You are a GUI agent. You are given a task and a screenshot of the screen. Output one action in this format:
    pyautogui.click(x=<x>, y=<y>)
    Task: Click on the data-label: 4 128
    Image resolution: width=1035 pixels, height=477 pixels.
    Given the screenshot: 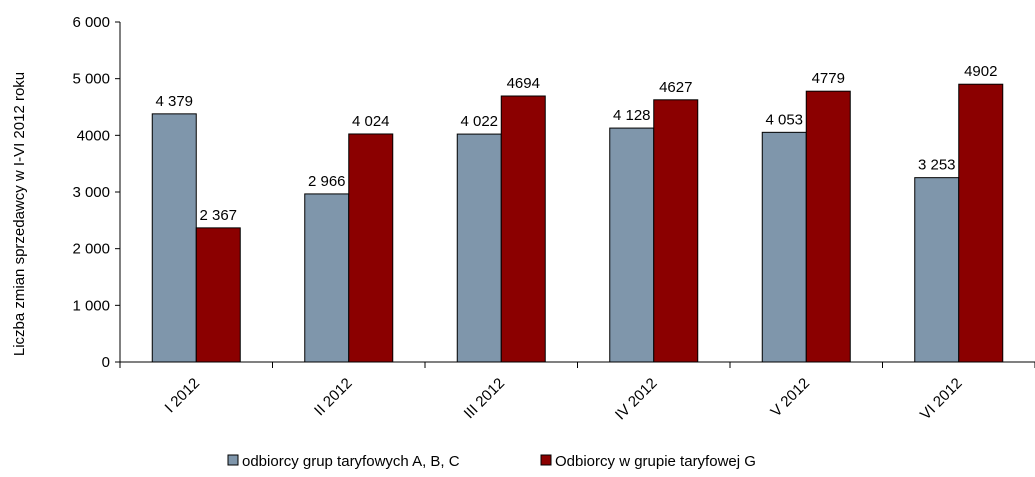 What is the action you would take?
    pyautogui.click(x=632, y=115)
    